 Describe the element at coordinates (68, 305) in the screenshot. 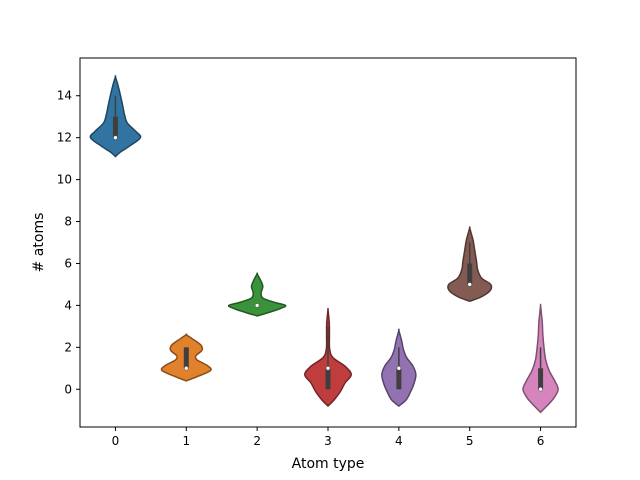

I see `y-tick-label: 4` at that location.